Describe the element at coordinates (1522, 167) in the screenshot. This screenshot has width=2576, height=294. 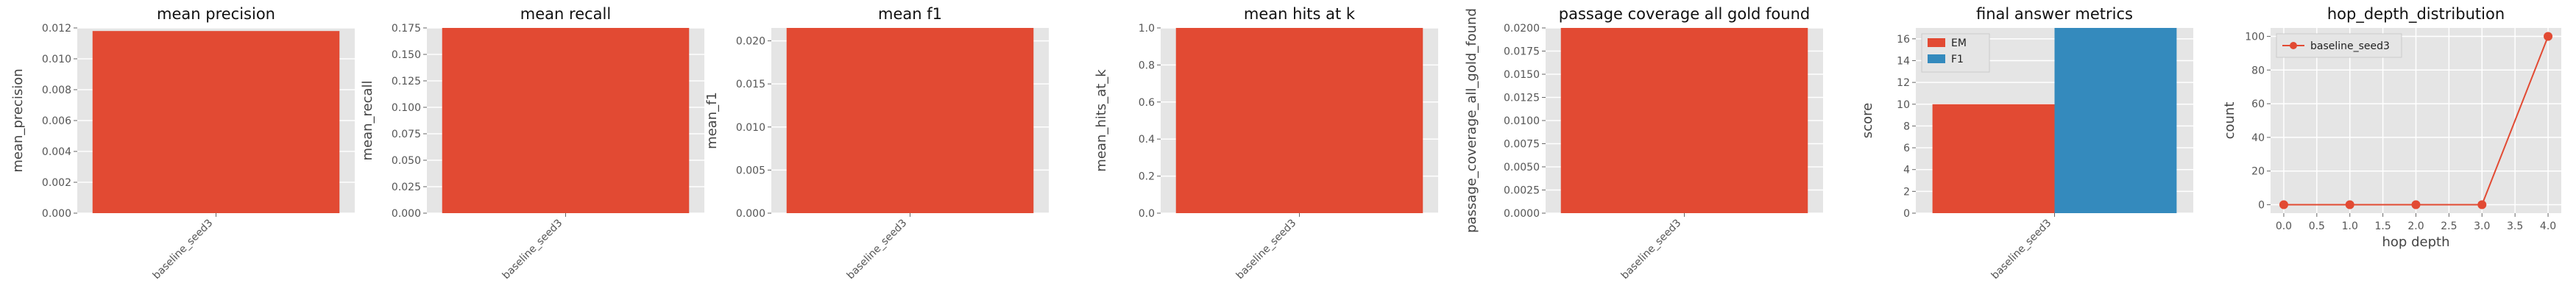
I see `y-tick-label: 0.0050` at that location.